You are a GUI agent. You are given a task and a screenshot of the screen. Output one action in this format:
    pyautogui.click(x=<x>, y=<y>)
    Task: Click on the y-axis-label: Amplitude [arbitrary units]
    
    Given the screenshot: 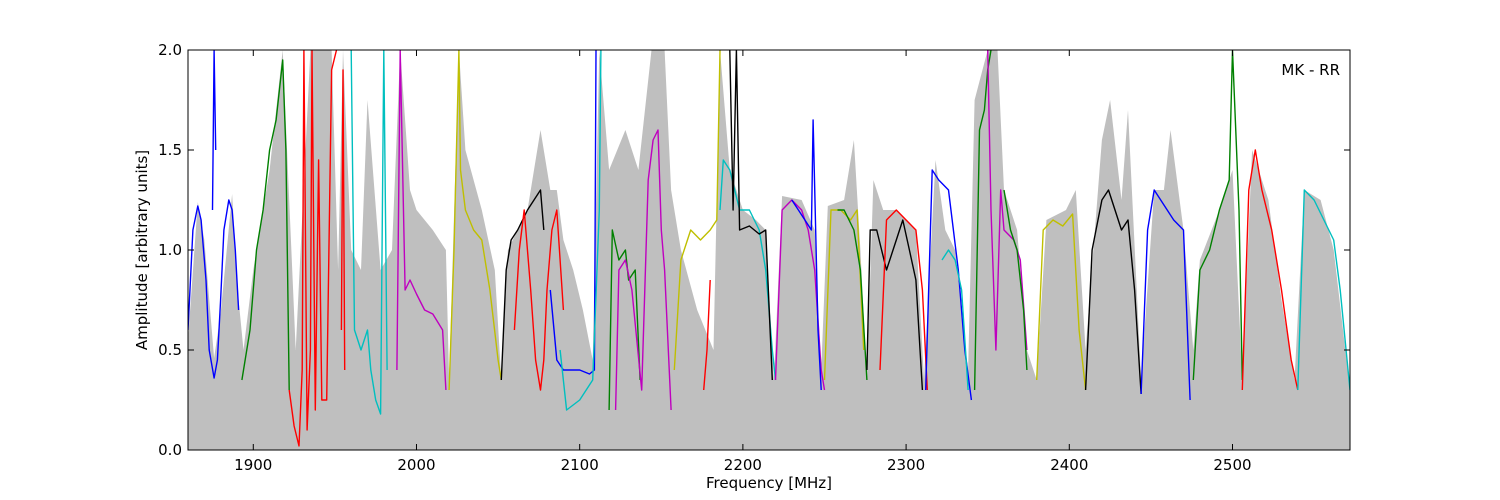 What is the action you would take?
    pyautogui.click(x=142, y=250)
    